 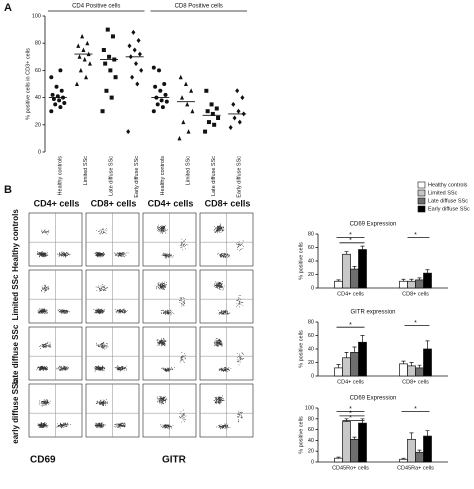 I want to click on column-header: CD4+ cells, so click(x=57, y=203).